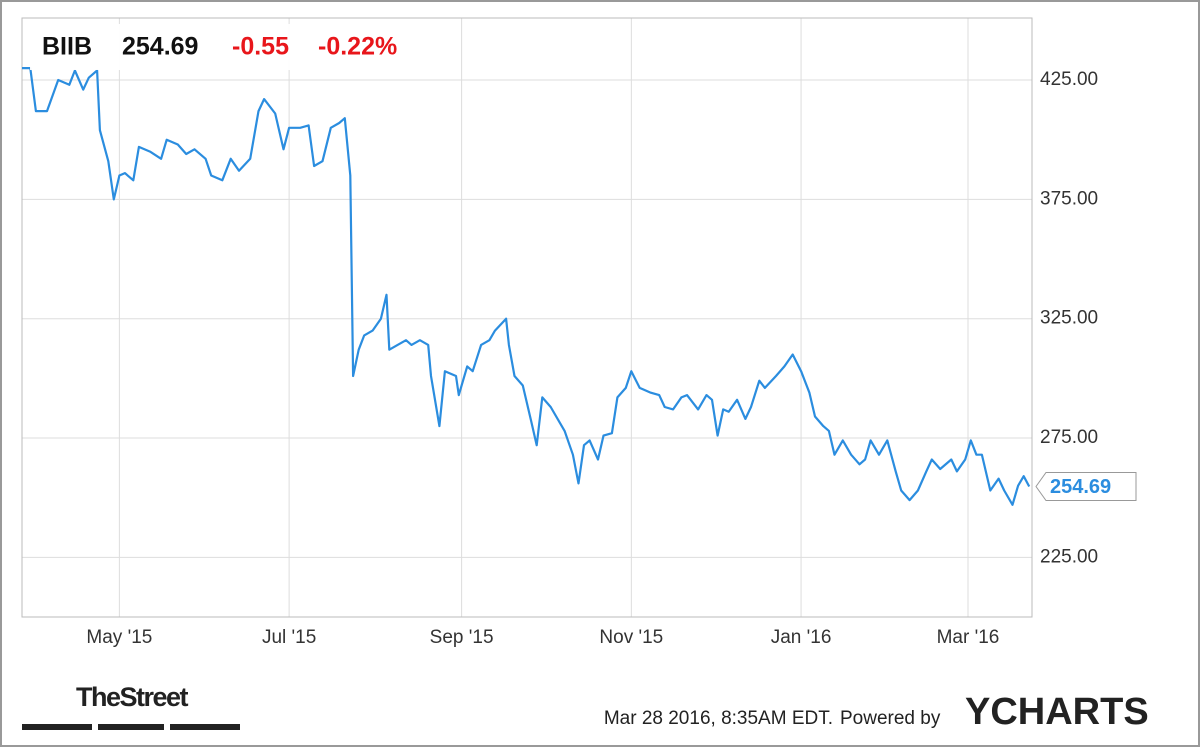  What do you see at coordinates (357, 47) in the screenshot?
I see `change-pct: -0.22%` at bounding box center [357, 47].